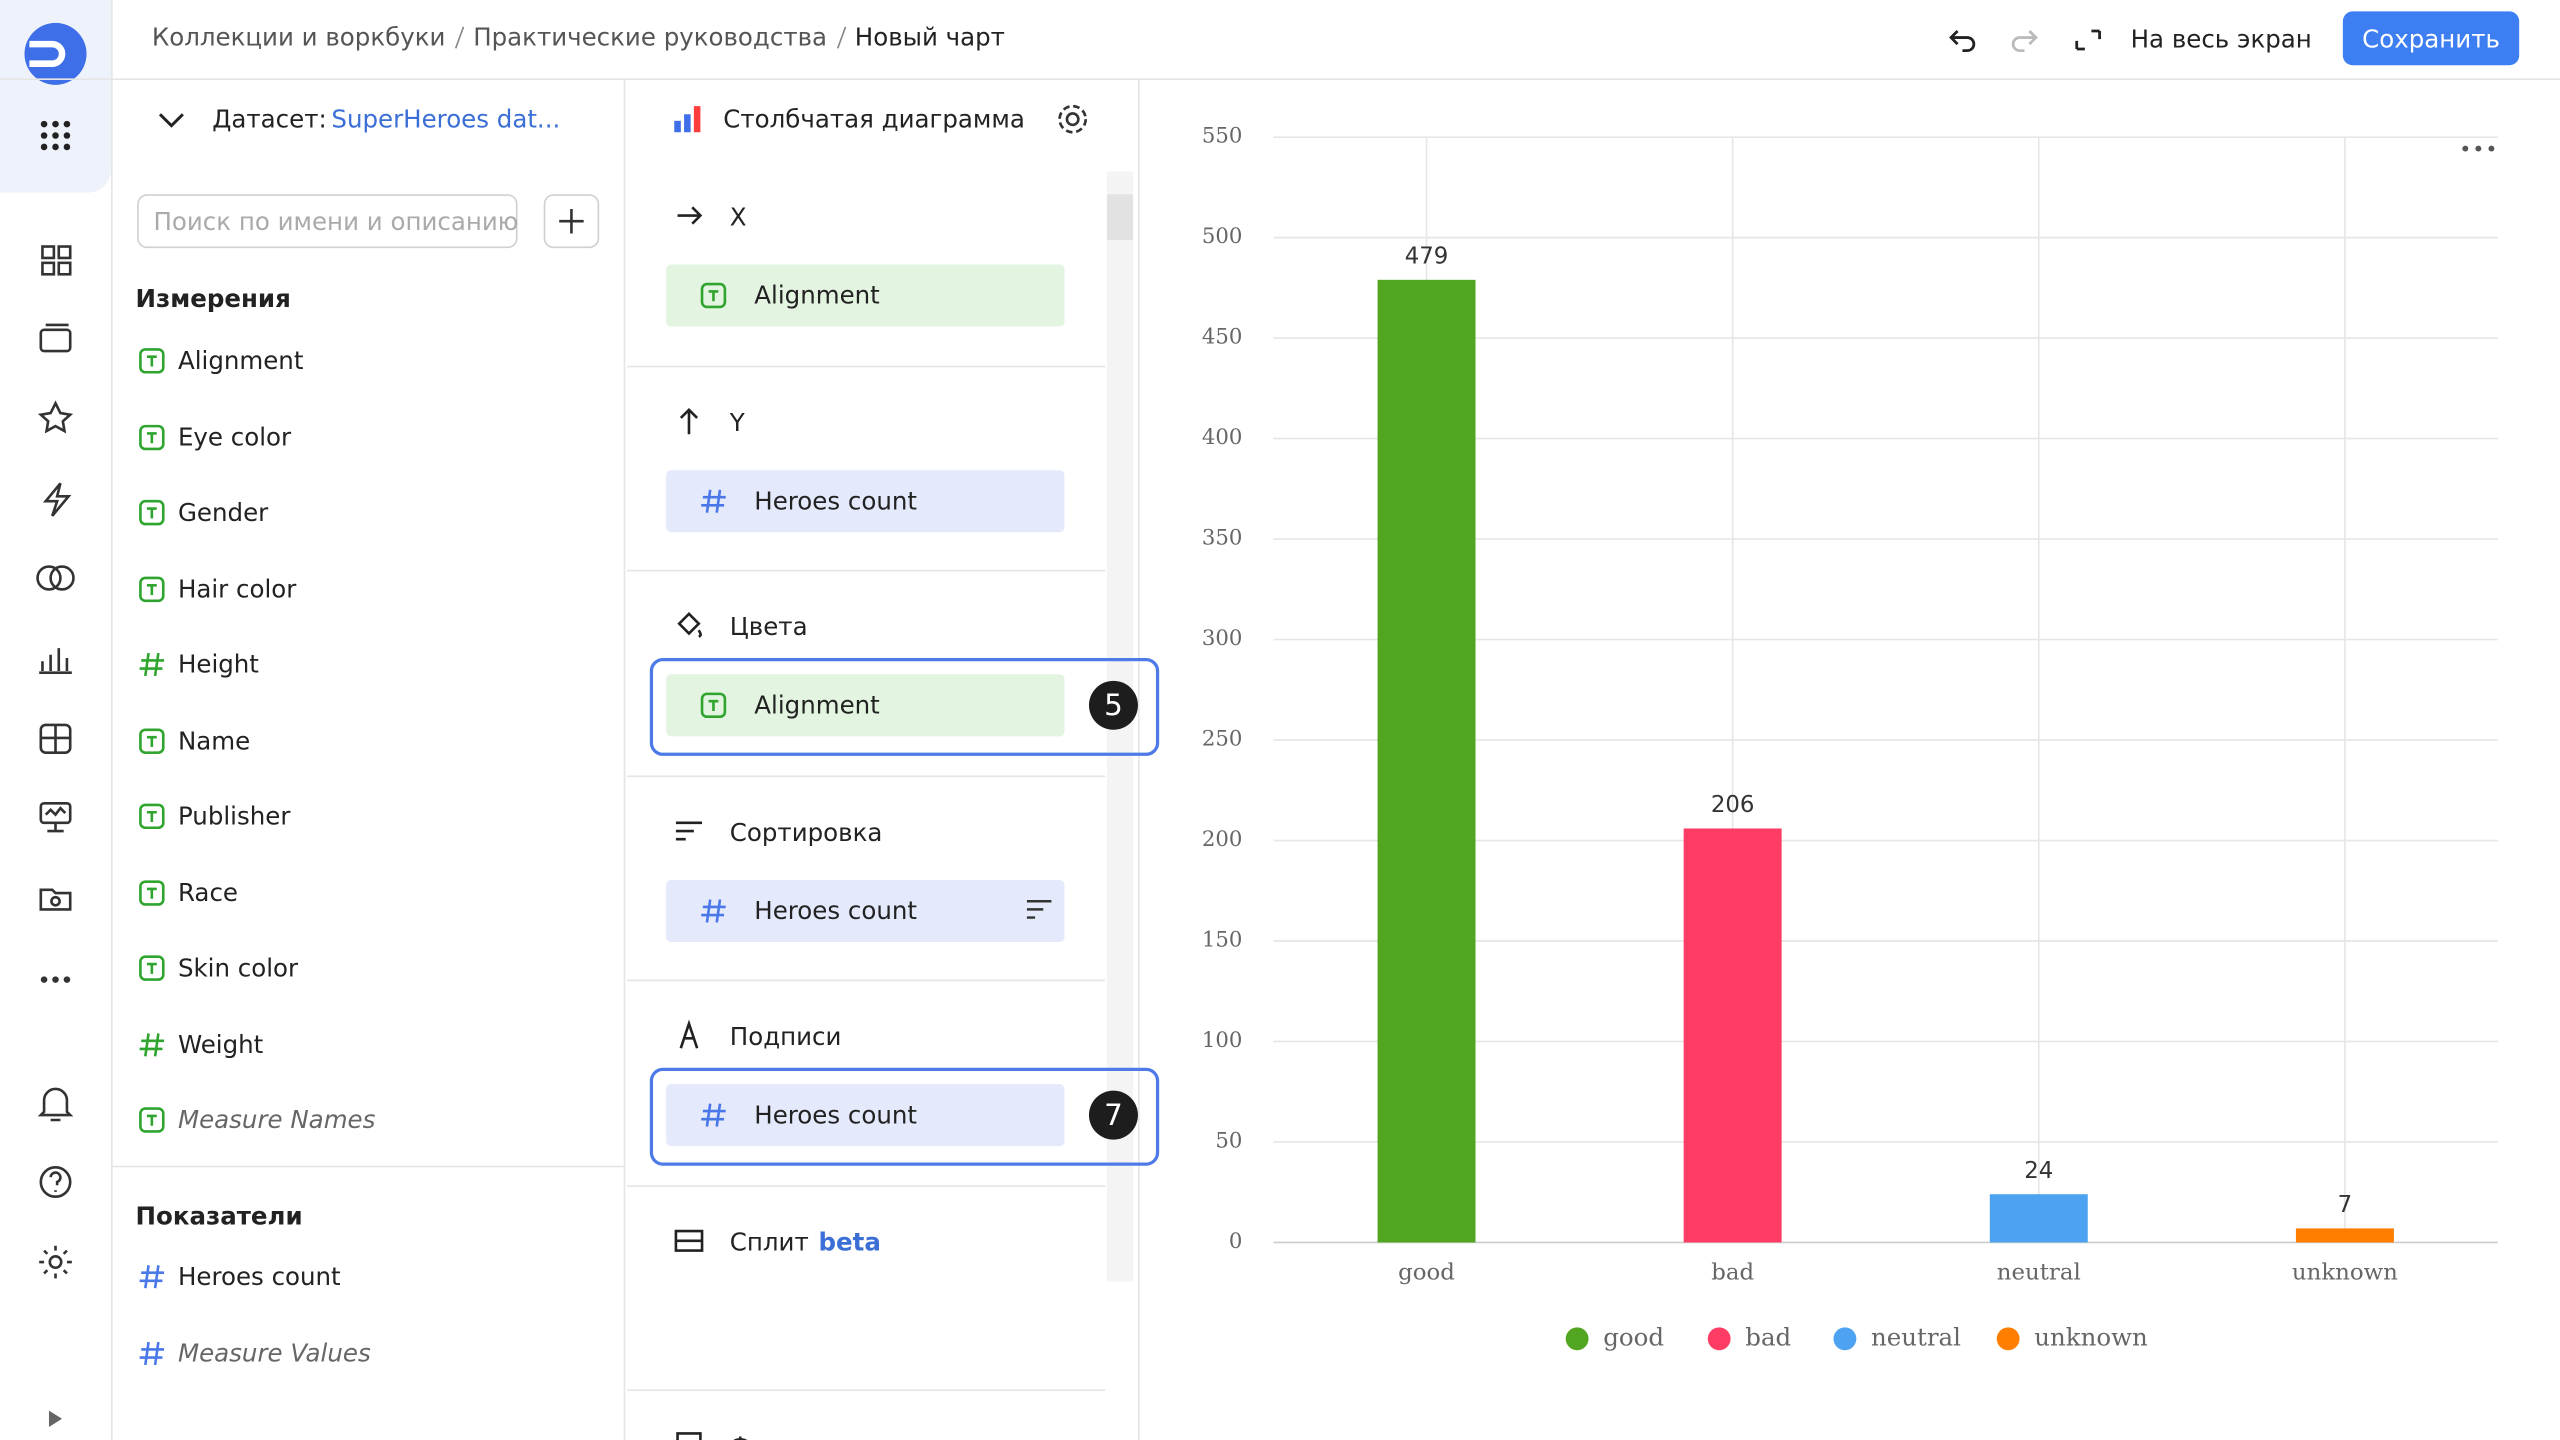 This screenshot has width=2560, height=1440. I want to click on breadcrumb: Коллекции и воркбуки, so click(298, 37).